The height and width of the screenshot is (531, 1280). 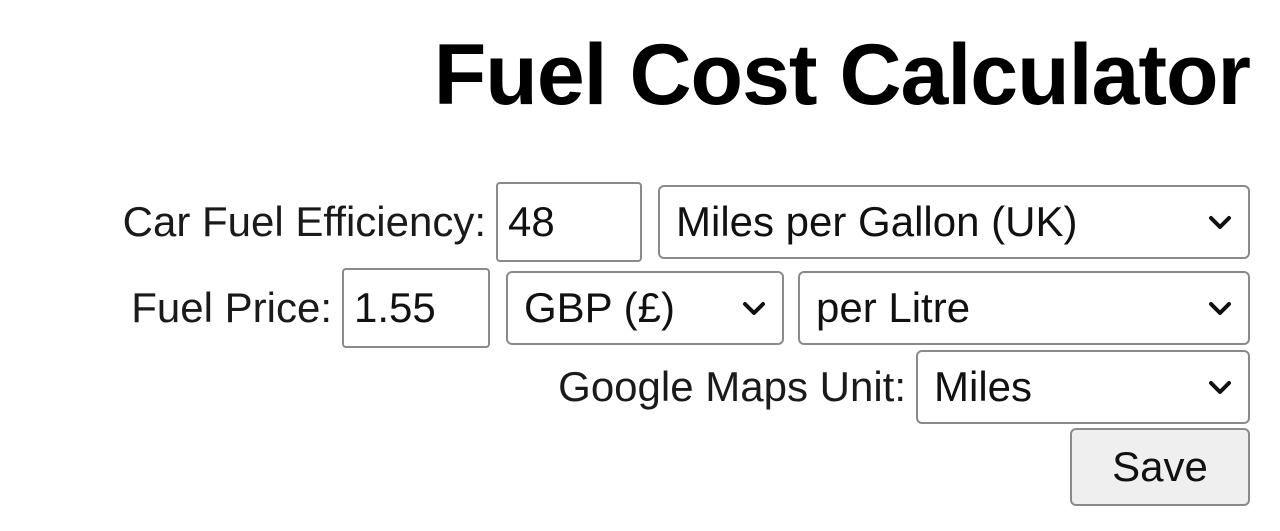 I want to click on save-button: Save, so click(x=1160, y=467).